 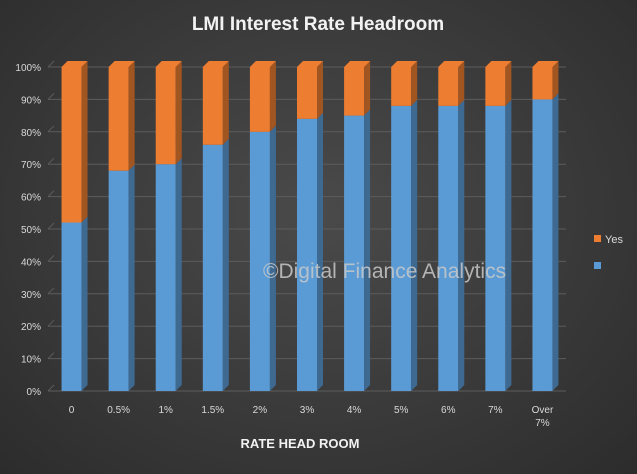 I want to click on y-tick-label: 40%, so click(x=31, y=262).